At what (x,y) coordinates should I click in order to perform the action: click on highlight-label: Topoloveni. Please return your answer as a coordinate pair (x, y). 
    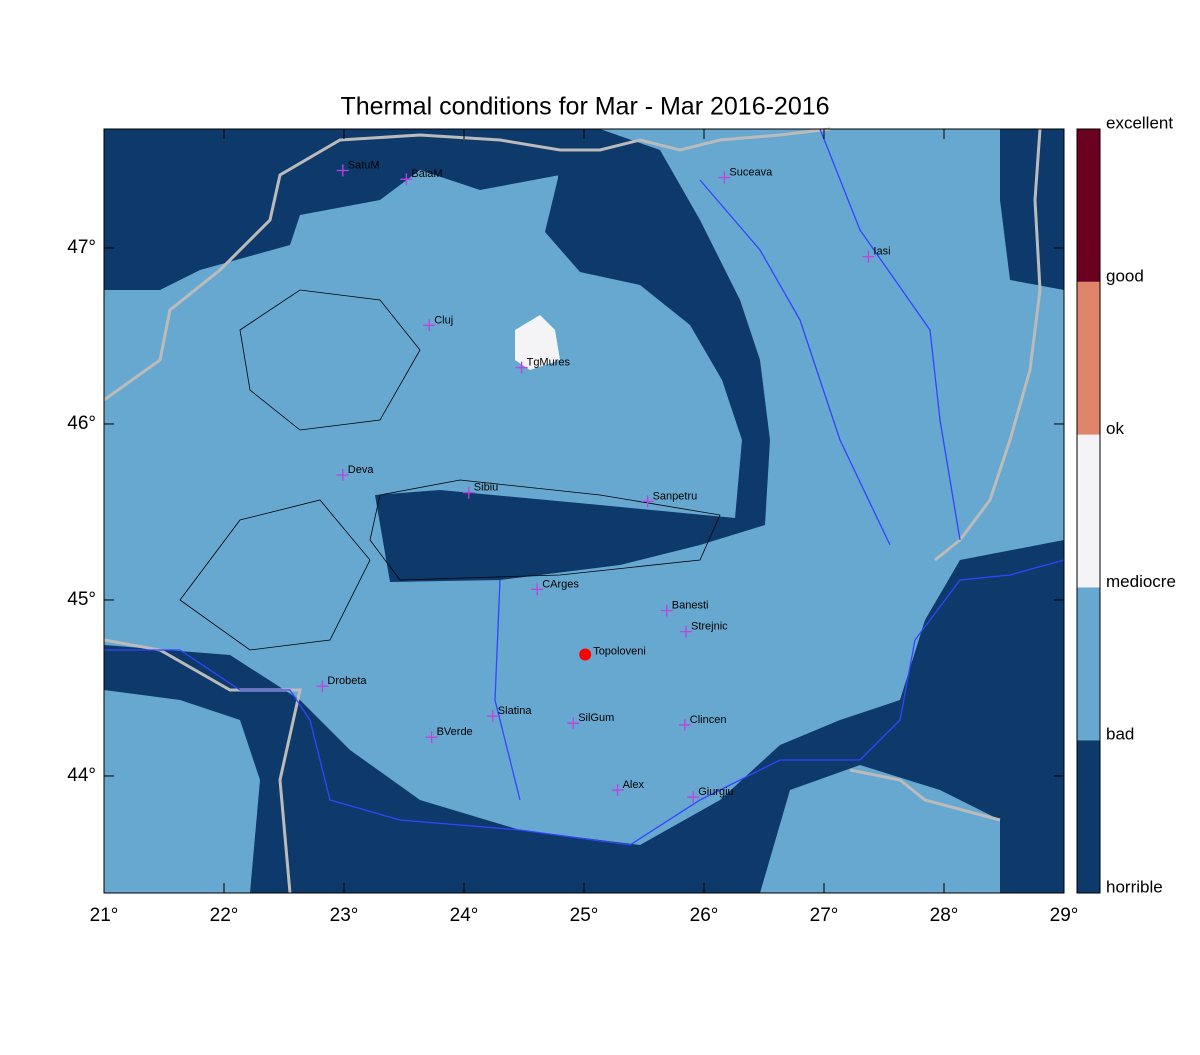
    Looking at the image, I should click on (619, 651).